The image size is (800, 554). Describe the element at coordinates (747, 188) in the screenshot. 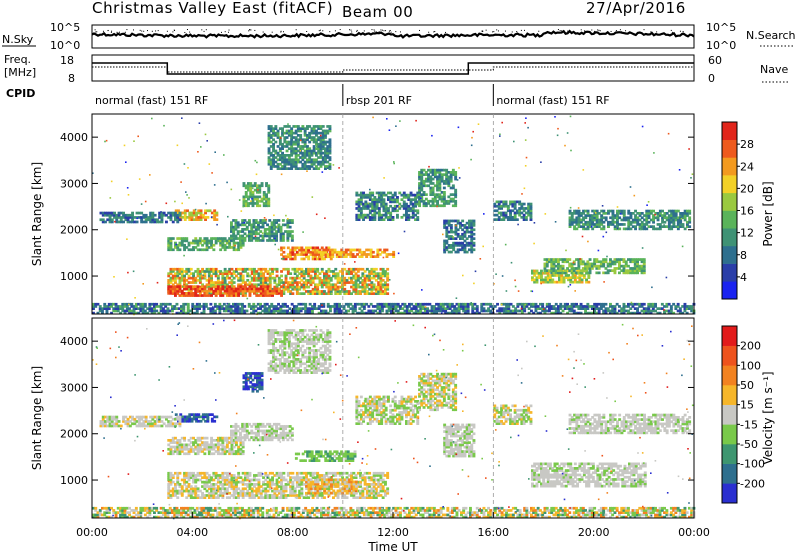

I see `colorbar-tick-label: 20` at that location.